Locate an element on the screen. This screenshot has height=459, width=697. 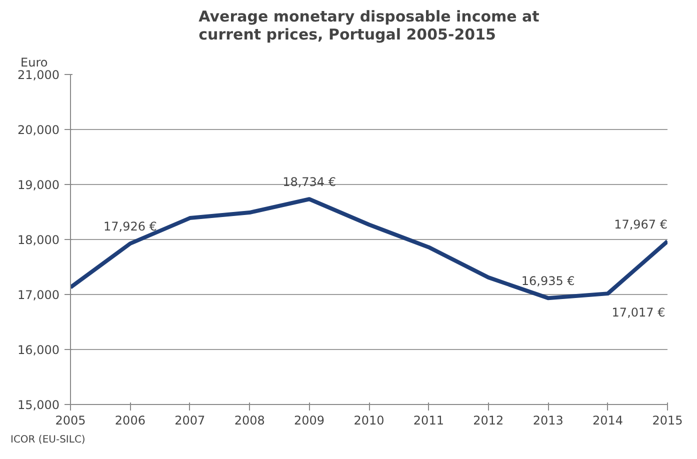
chart-title: Average monetary disposable income at current prices, Portugal 2005-2015 is located at coordinates (369, 26).